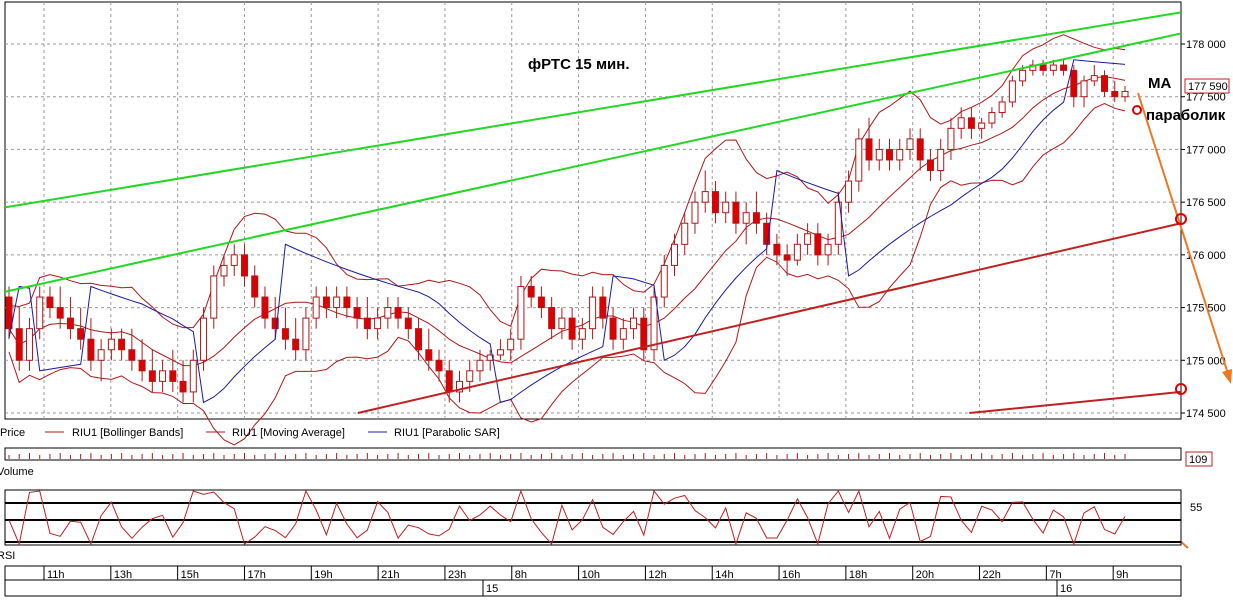 The width and height of the screenshot is (1233, 600). Describe the element at coordinates (925, 575) in the screenshot. I see `time-tick-label: 20h` at that location.